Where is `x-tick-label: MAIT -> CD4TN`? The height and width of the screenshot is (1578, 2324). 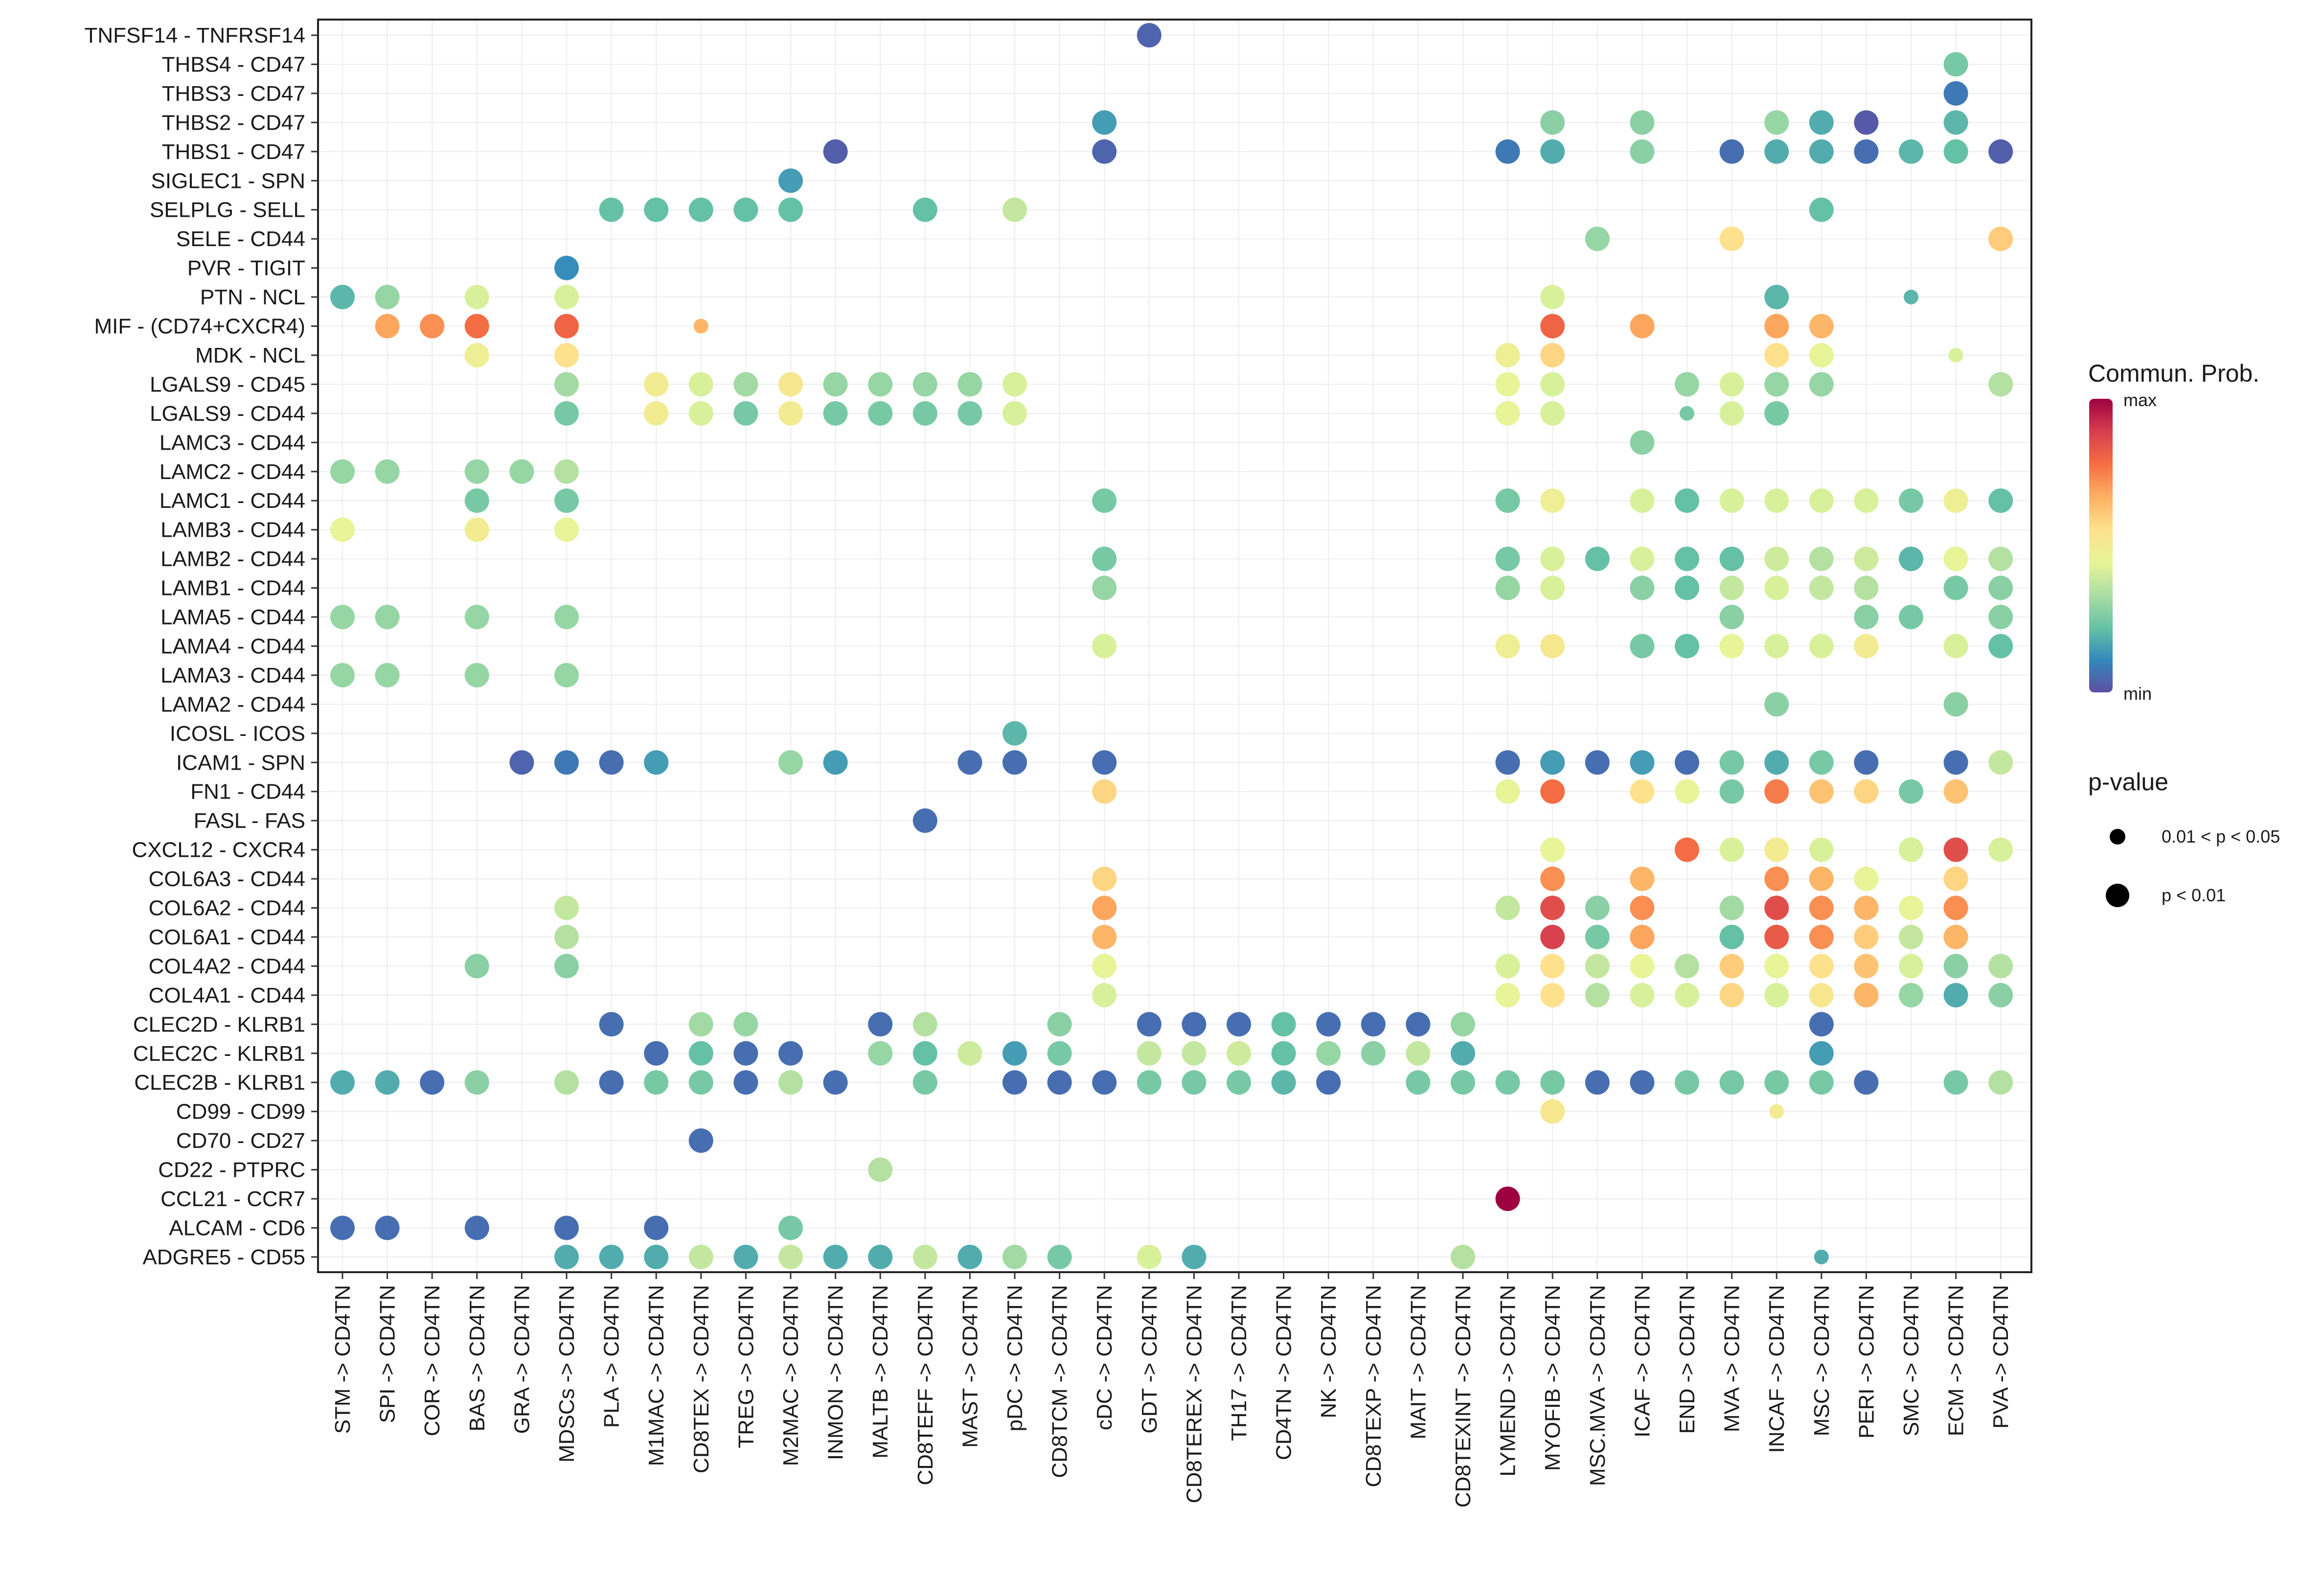
x-tick-label: MAIT -> CD4TN is located at coordinates (1418, 1363).